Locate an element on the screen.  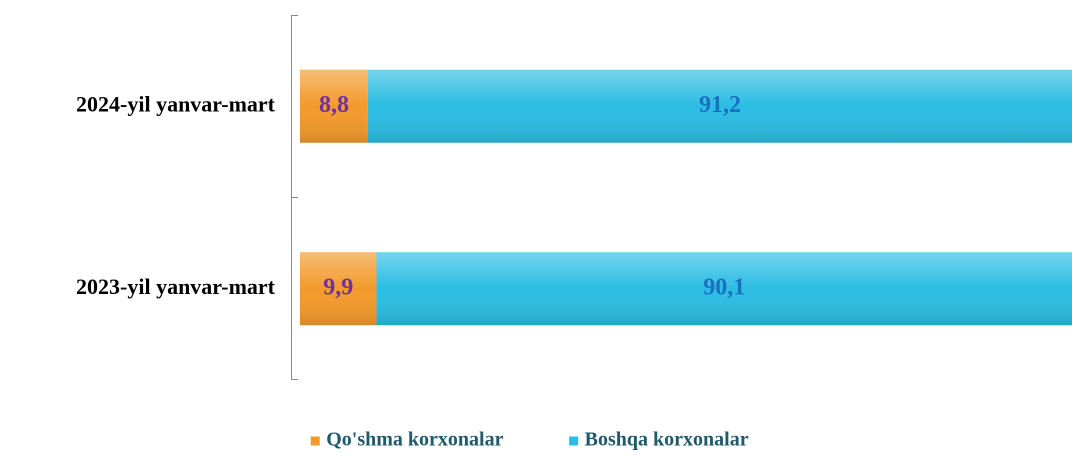
data-label: 9,9 is located at coordinates (338, 287).